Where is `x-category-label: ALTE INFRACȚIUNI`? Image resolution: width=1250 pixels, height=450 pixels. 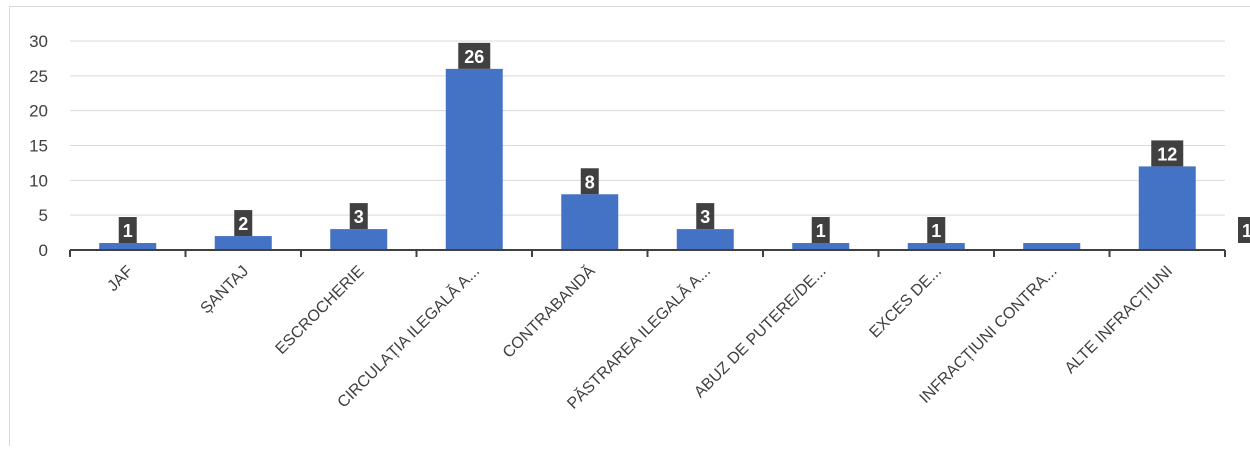
x-category-label: ALTE INFRACȚIUNI is located at coordinates (1119, 320).